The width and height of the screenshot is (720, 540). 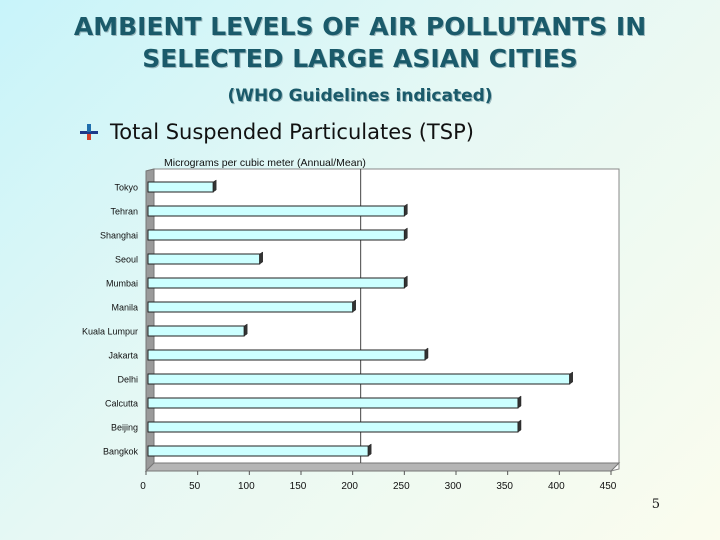 What do you see at coordinates (126, 260) in the screenshot?
I see `category-label: Seoul` at bounding box center [126, 260].